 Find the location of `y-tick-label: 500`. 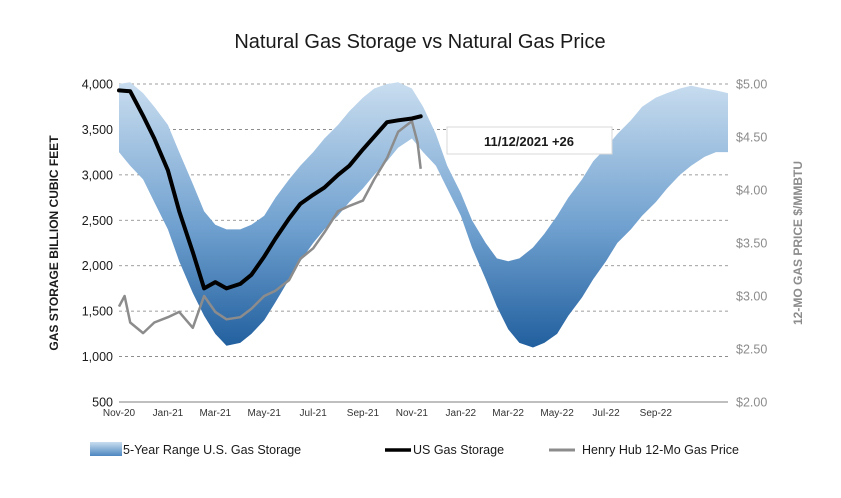

y-tick-label: 500 is located at coordinates (102, 403).